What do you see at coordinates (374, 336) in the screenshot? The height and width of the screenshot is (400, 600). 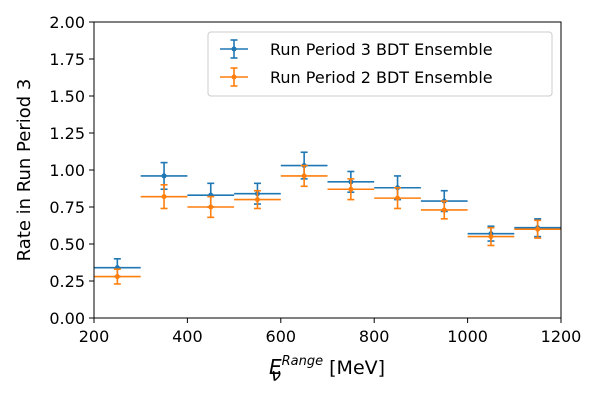 I see `x-tick-label: 800` at bounding box center [374, 336].